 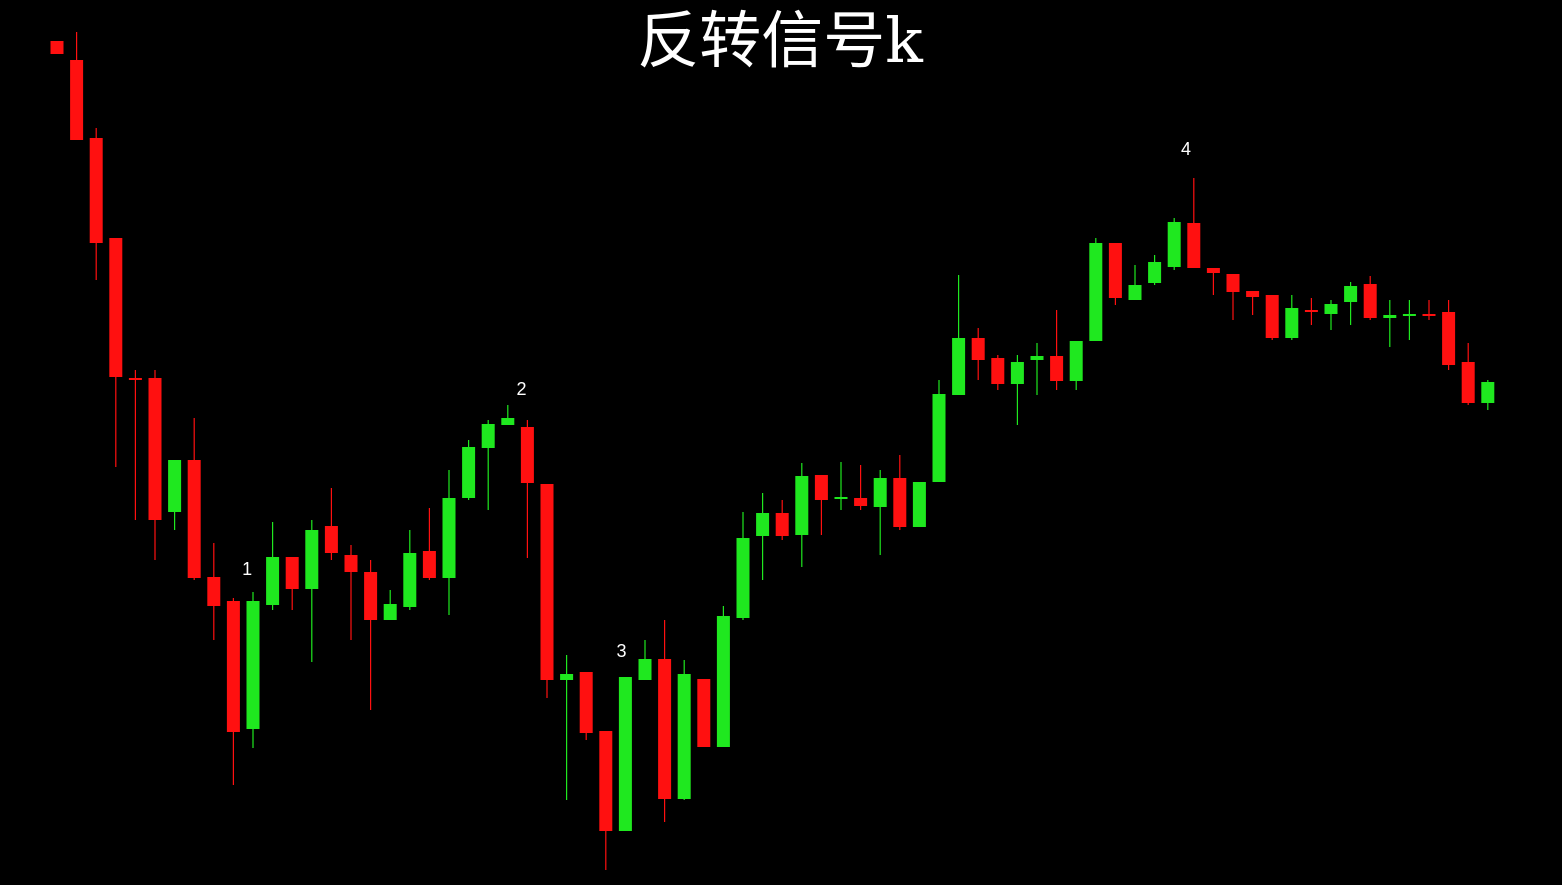 I want to click on annotation: 3, so click(x=621, y=651).